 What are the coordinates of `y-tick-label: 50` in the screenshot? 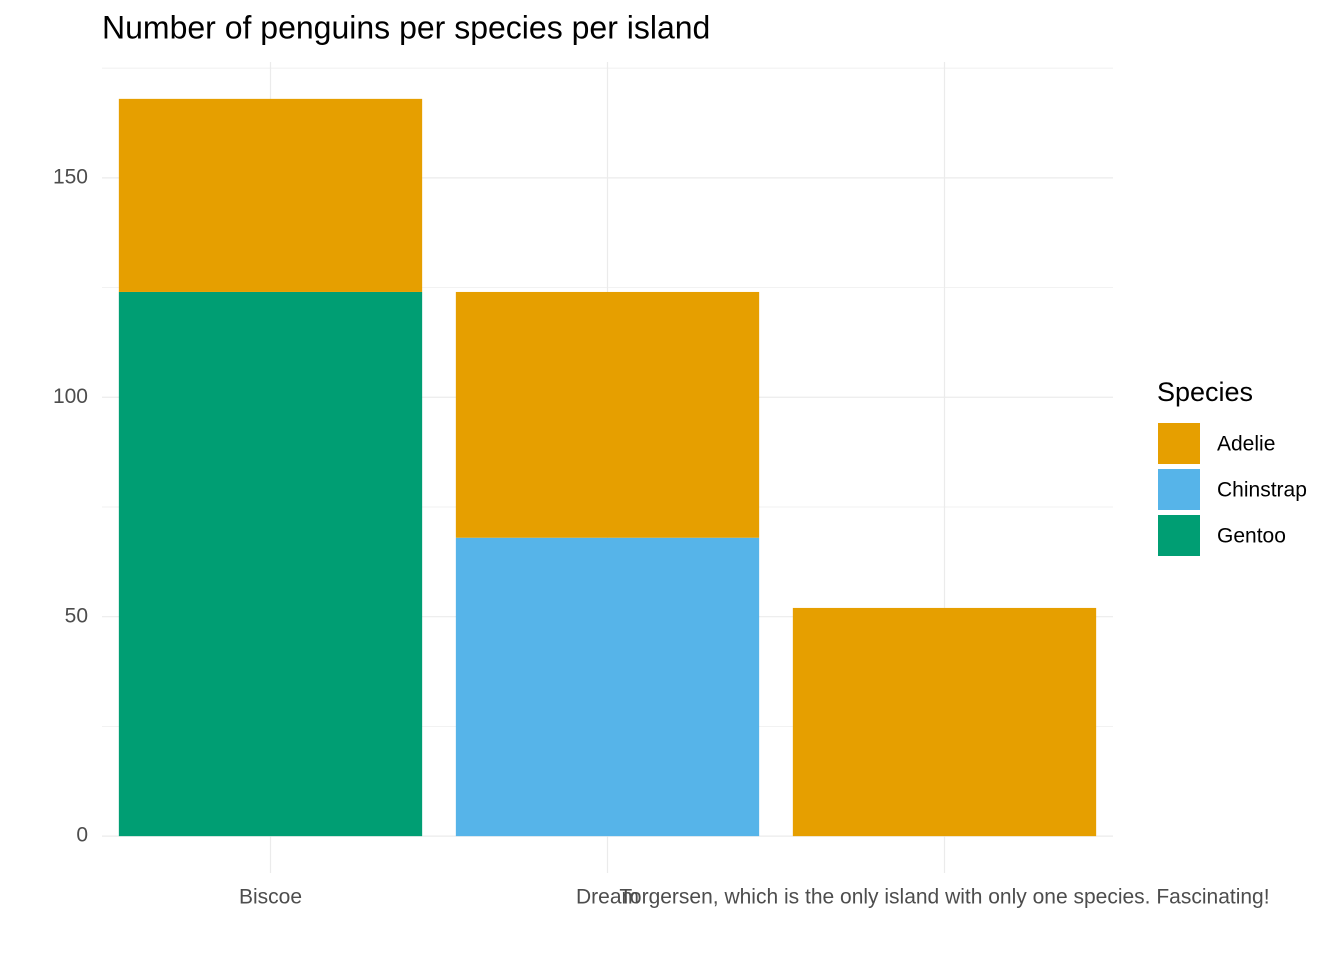 It's located at (76, 615).